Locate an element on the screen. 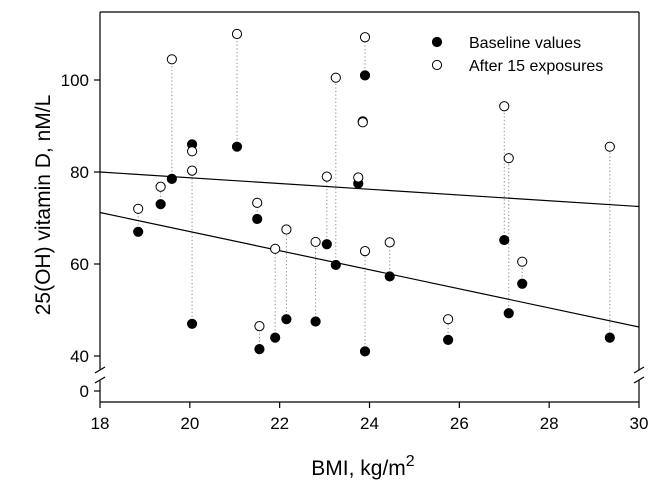  y-tick-label-0: 0 is located at coordinates (84, 391).